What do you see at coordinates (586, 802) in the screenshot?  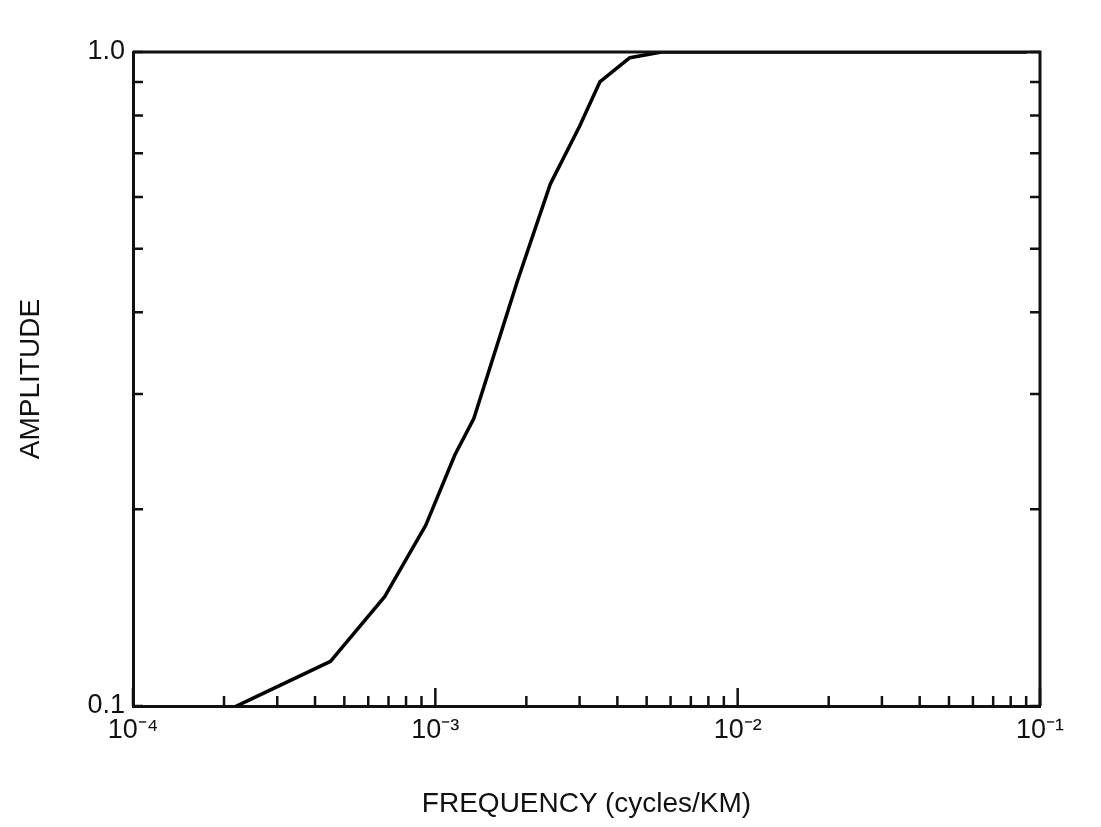 I see `x-axis-title: FREQUENCY (cycles/KM)` at bounding box center [586, 802].